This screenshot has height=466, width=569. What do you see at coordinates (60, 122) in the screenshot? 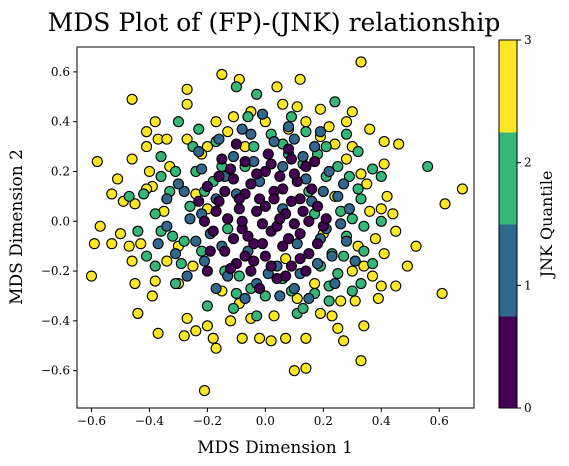
I see `y-tick-label: 0.4` at bounding box center [60, 122].